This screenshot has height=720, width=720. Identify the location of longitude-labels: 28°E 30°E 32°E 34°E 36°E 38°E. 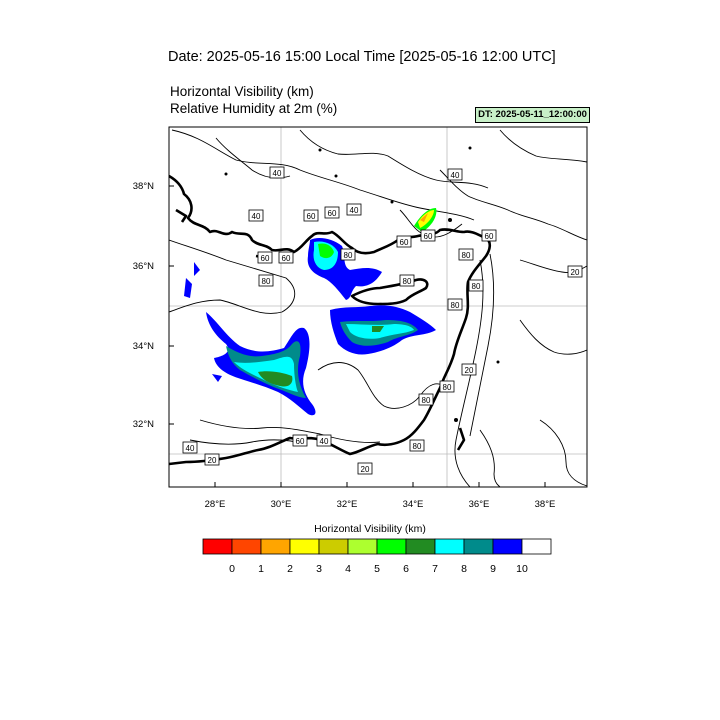
(380, 504).